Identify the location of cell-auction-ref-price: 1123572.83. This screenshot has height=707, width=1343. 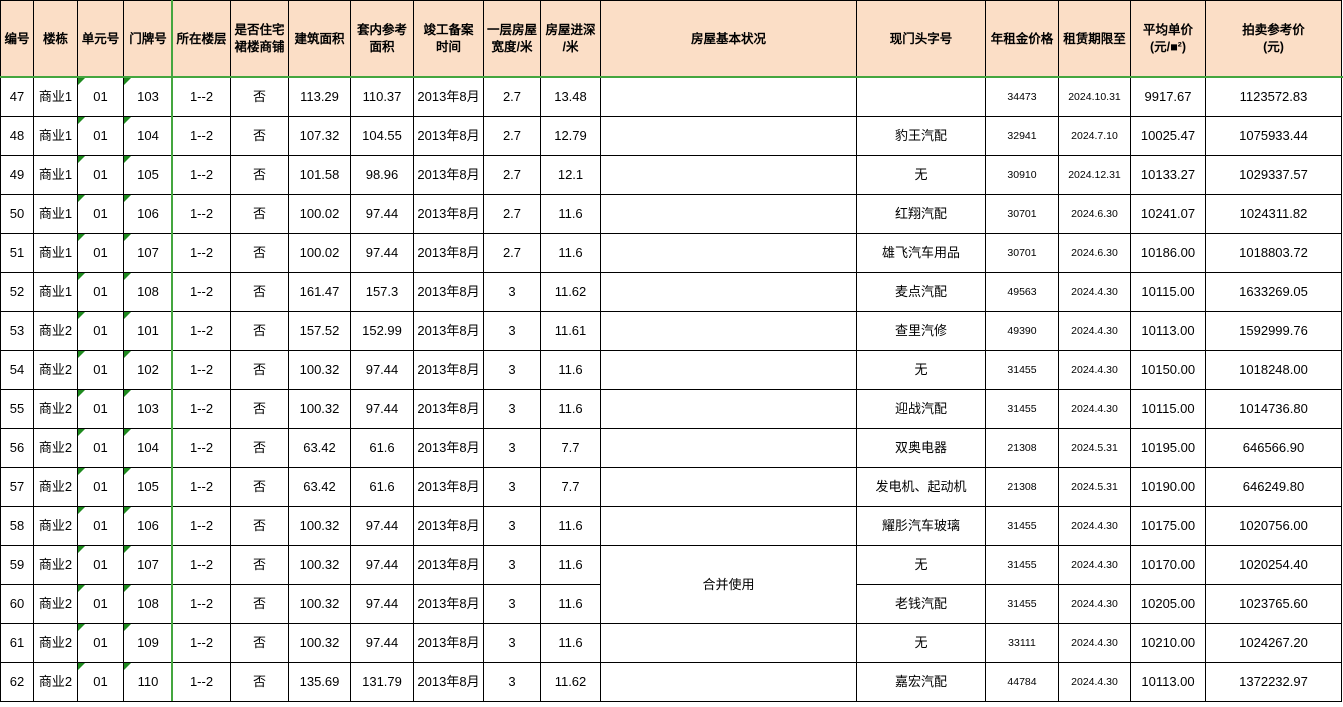
(1273, 97).